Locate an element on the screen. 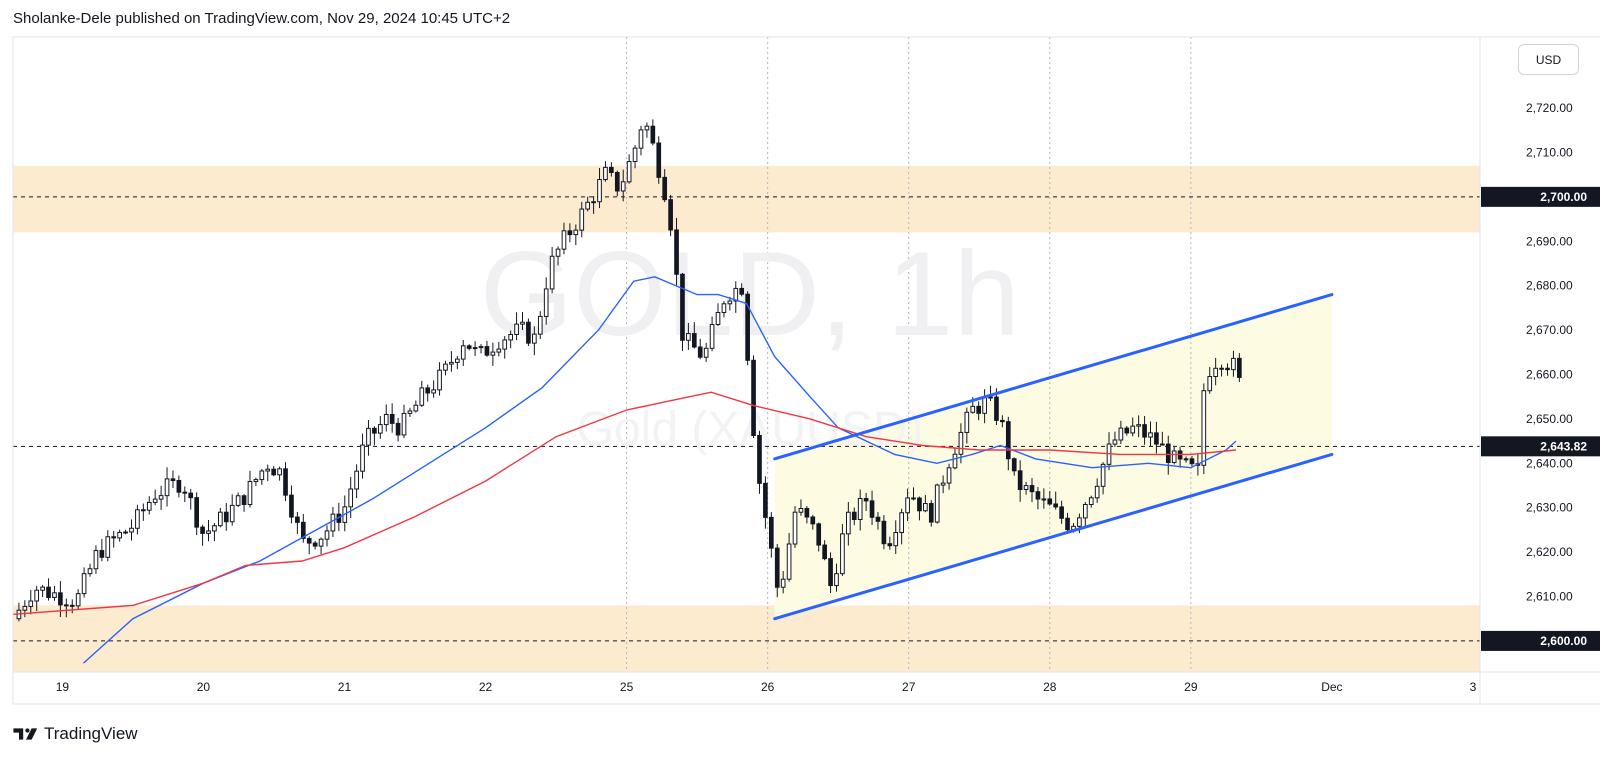 This screenshot has width=1600, height=766. time-tick-label: 27 is located at coordinates (909, 687).